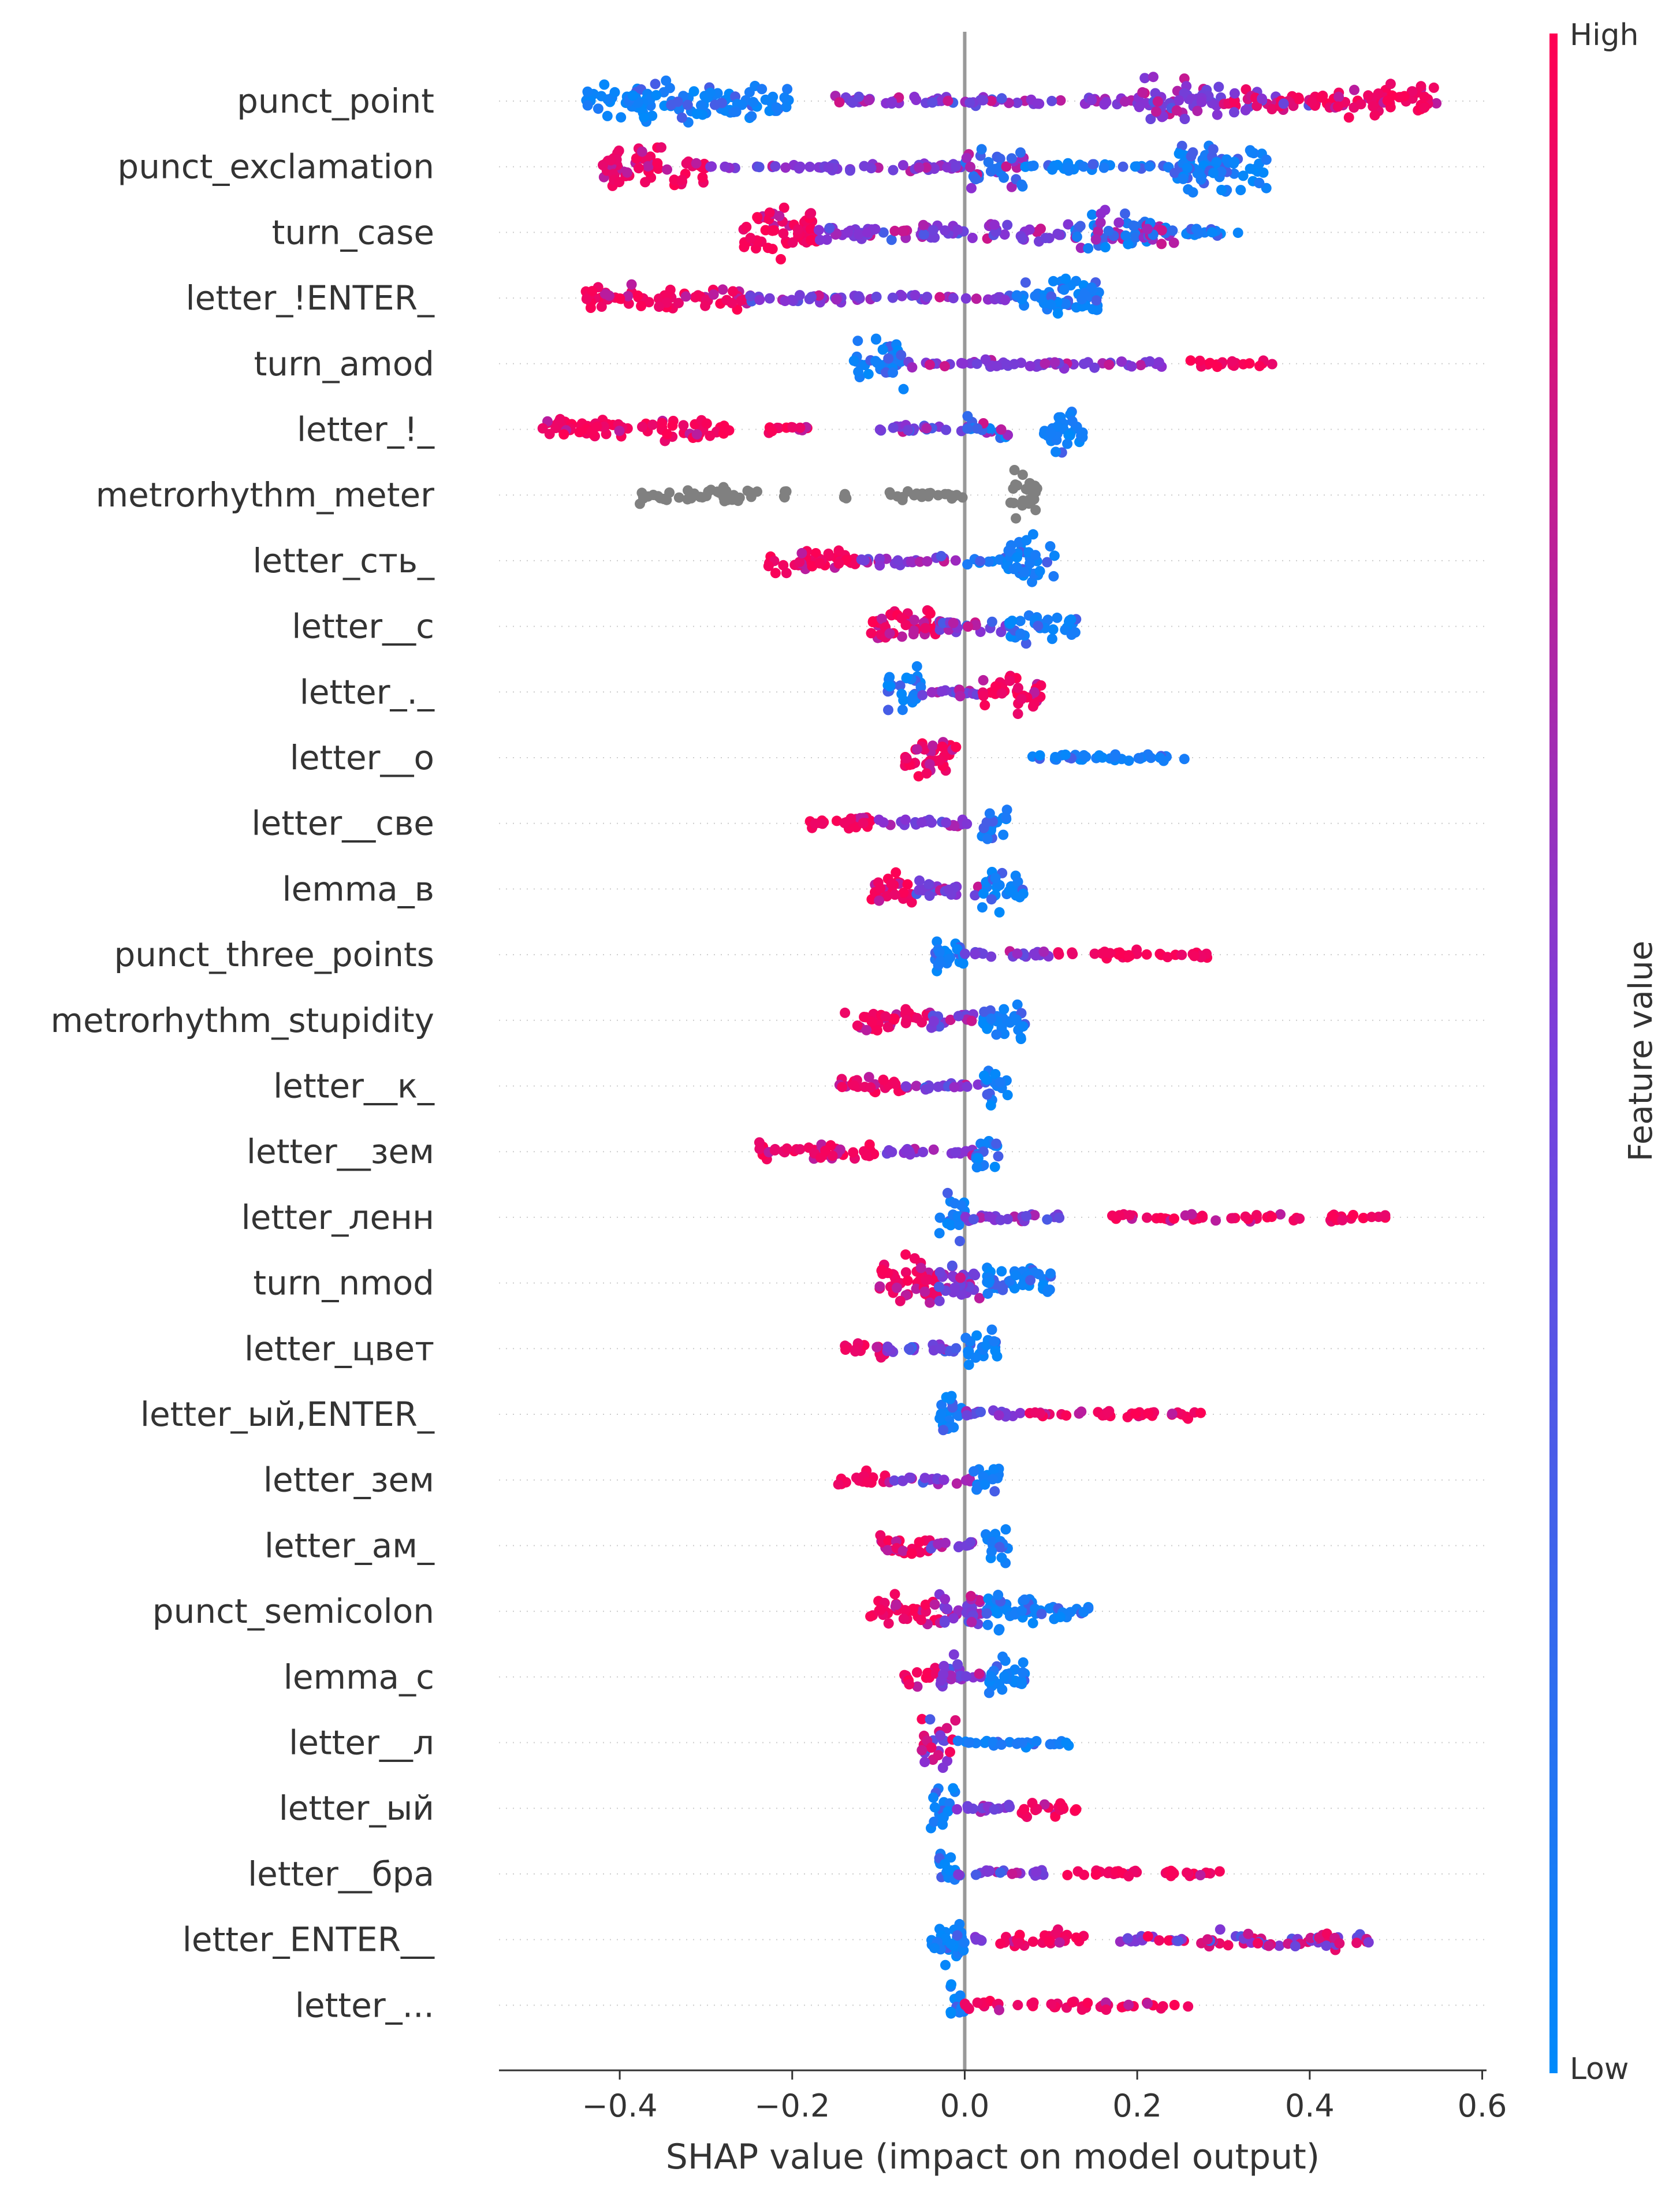 The height and width of the screenshot is (2187, 1680). Describe the element at coordinates (1137, 2106) in the screenshot. I see `x-tick-label: 0.2` at that location.